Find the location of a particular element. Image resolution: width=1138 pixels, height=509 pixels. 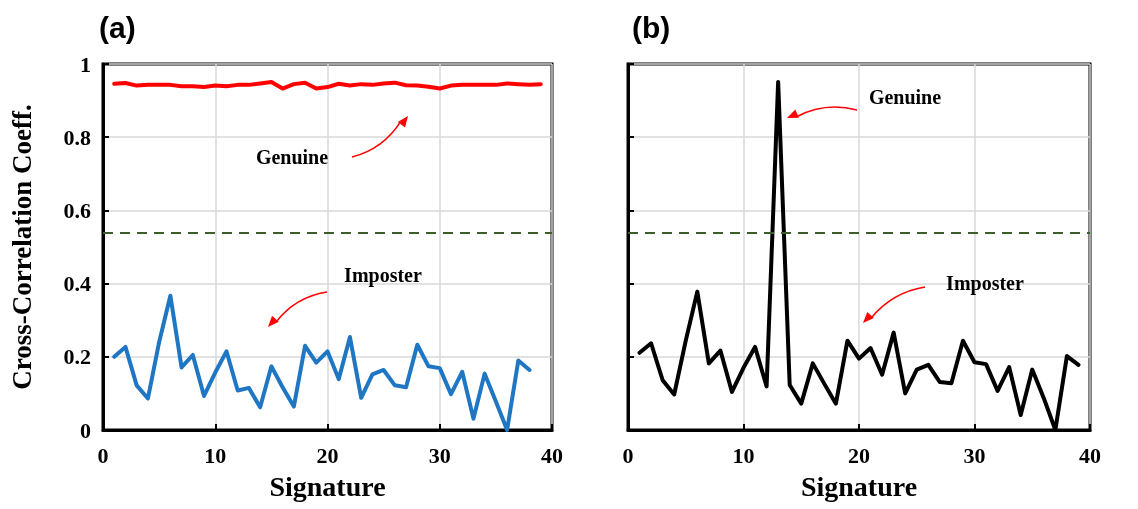

y-tick-label: 1 is located at coordinates (85, 64).